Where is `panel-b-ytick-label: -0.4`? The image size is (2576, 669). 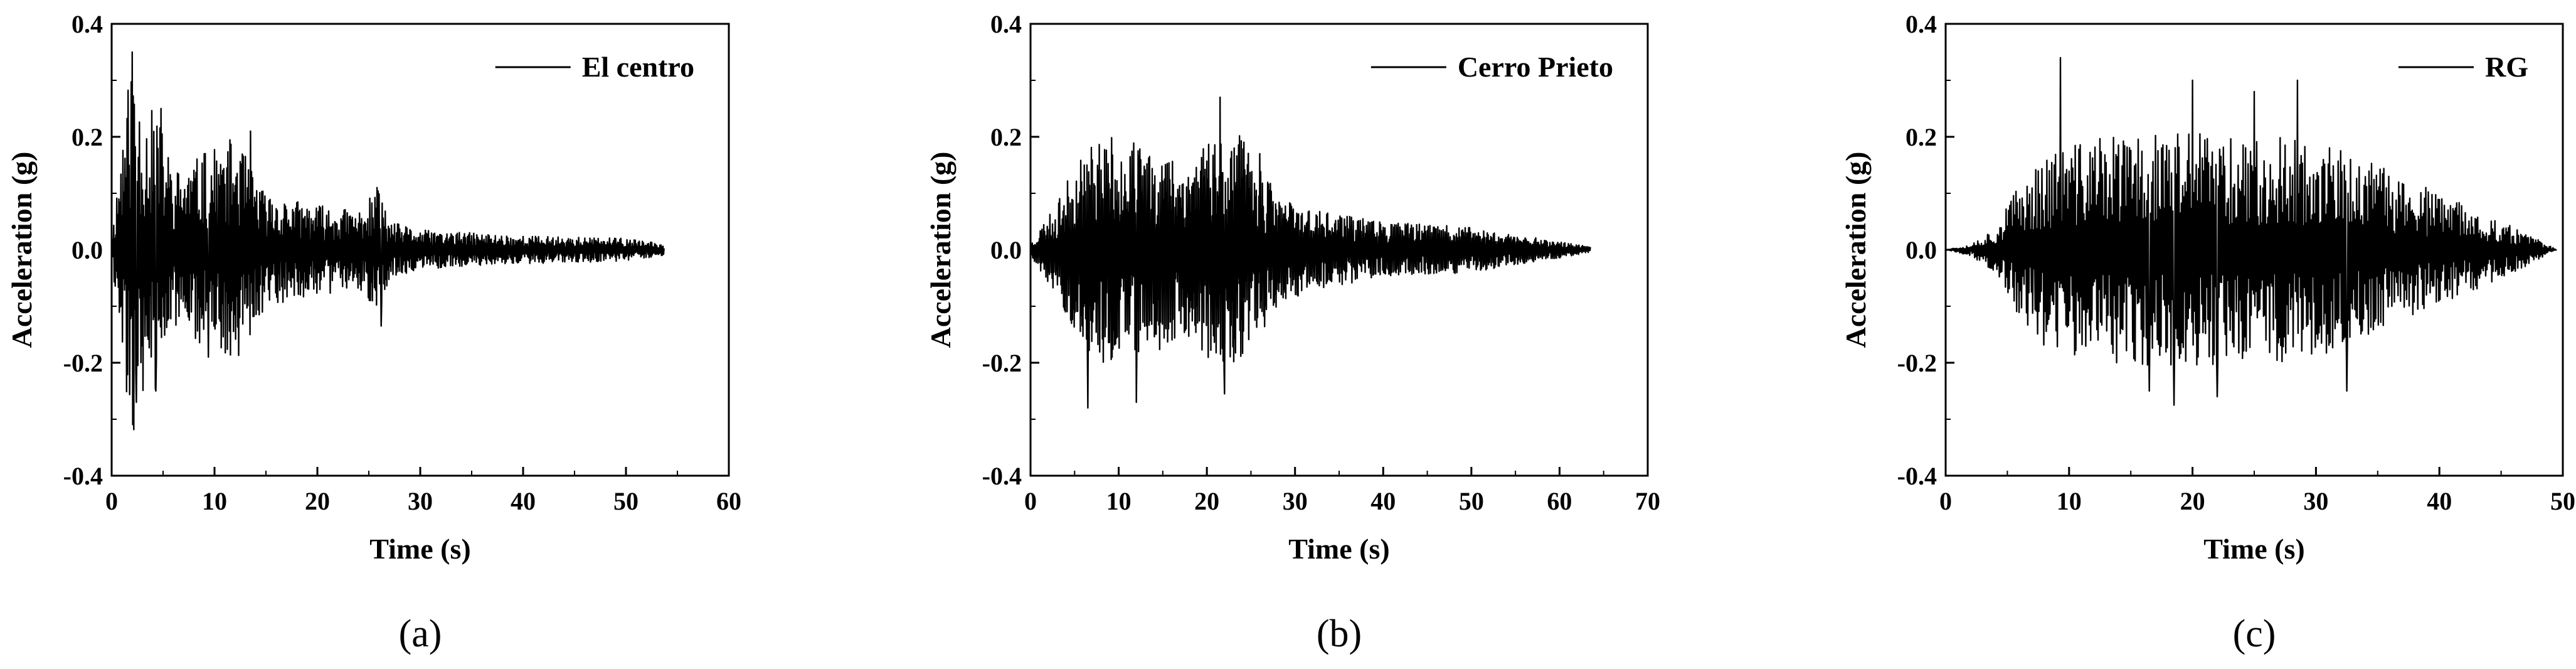 panel-b-ytick-label: -0.4 is located at coordinates (1002, 476).